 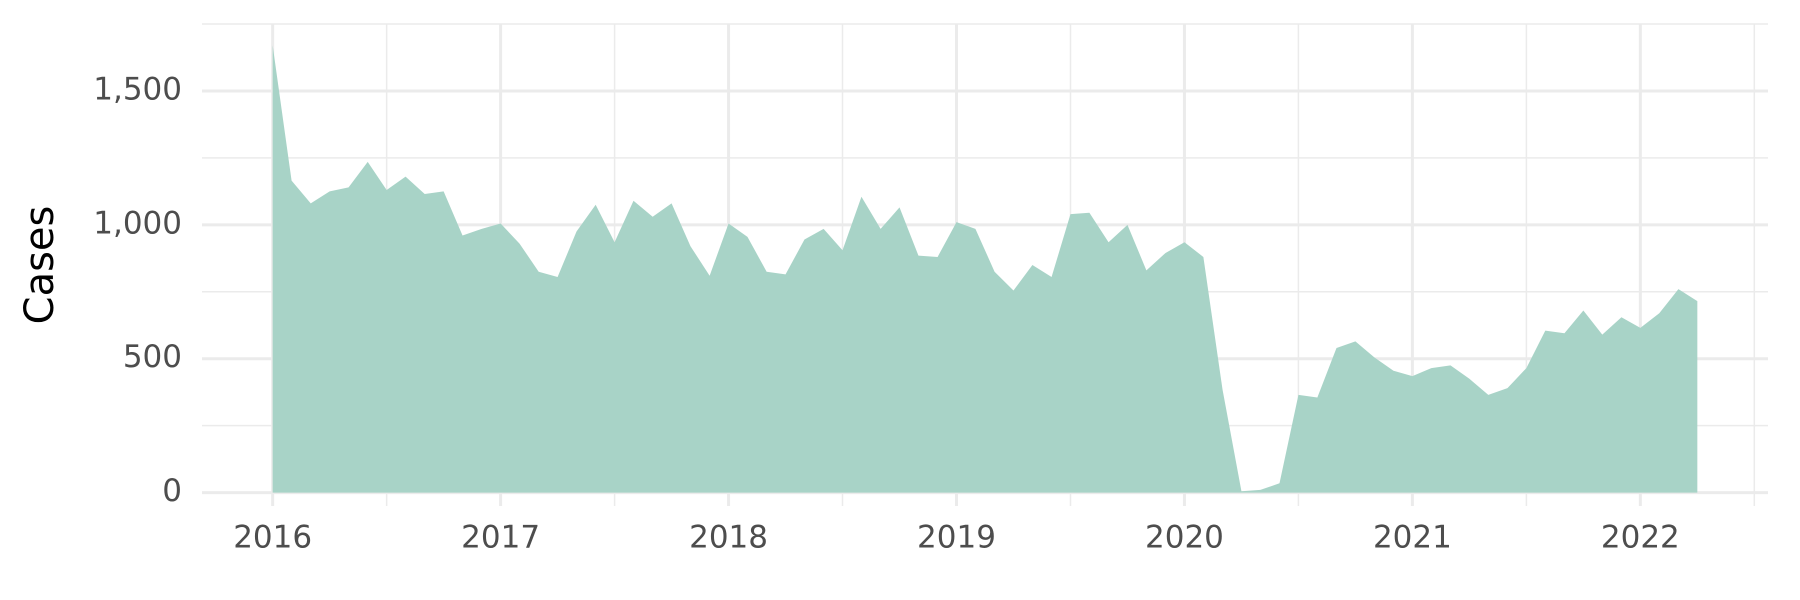 What do you see at coordinates (500, 538) in the screenshot?
I see `x-tick-label: 2017` at bounding box center [500, 538].